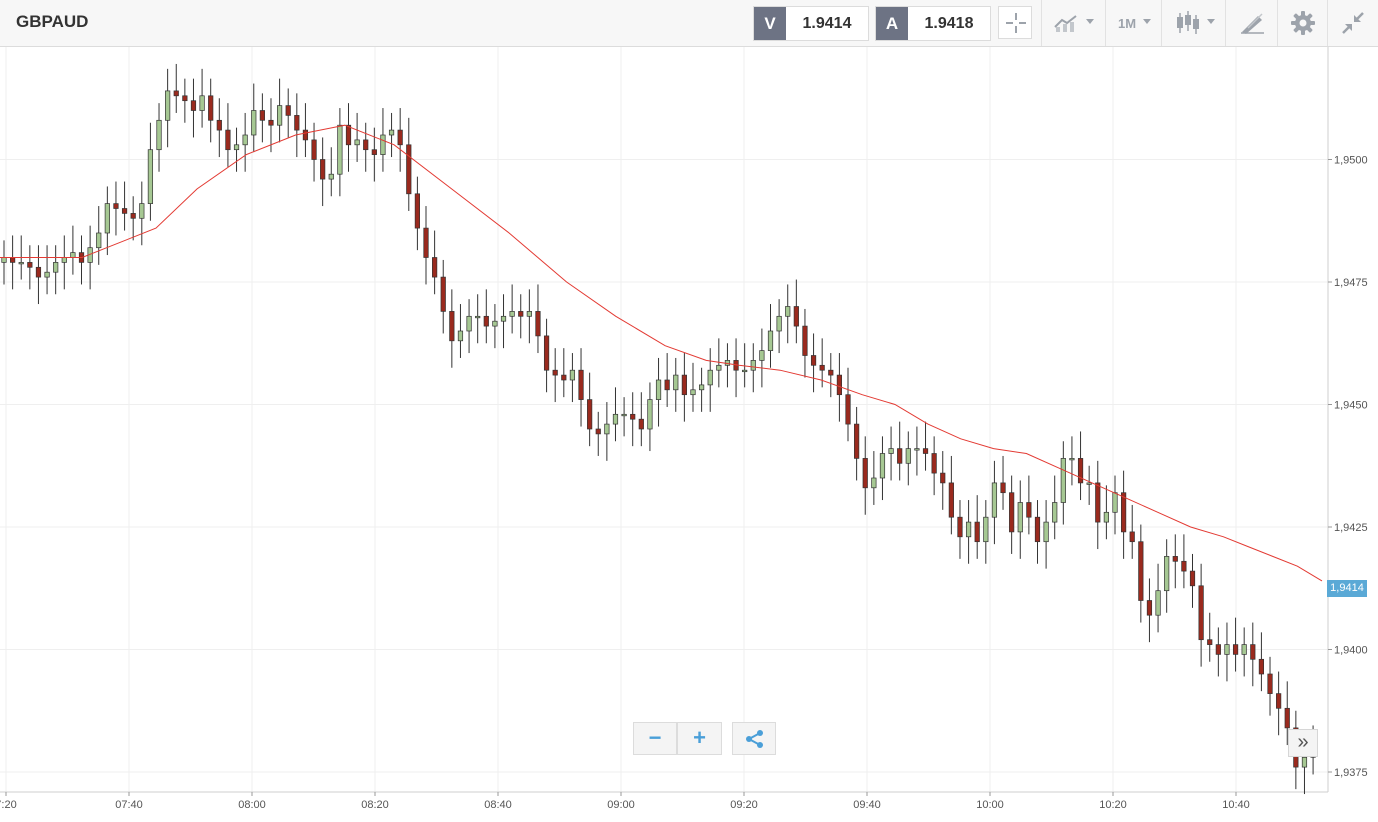  I want to click on timeframe-dropdown: 1M, so click(1133, 23).